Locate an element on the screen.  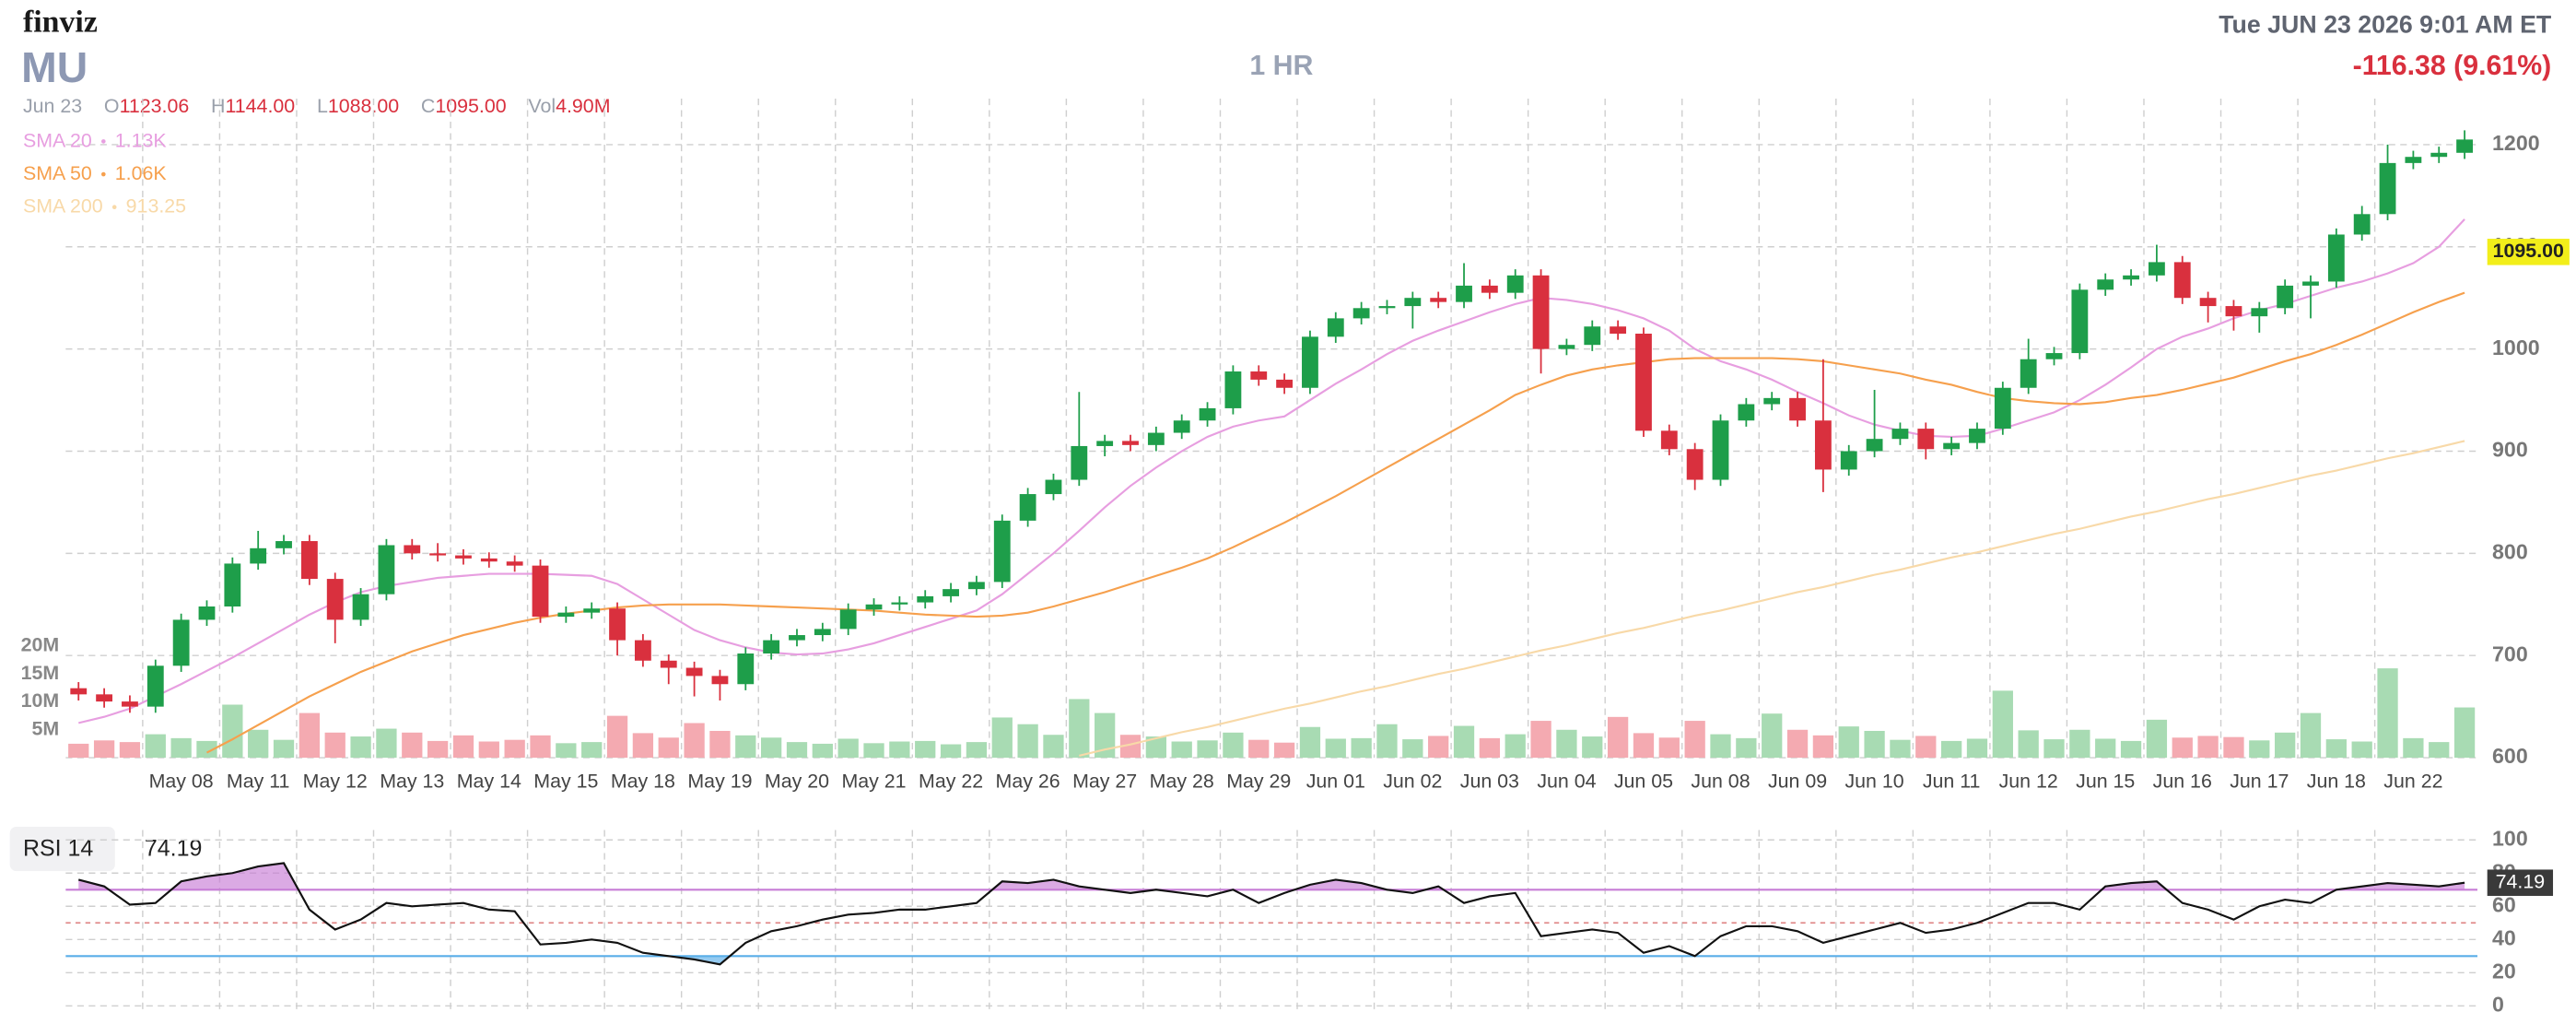
x-tick-label: May 13 is located at coordinates (412, 781).